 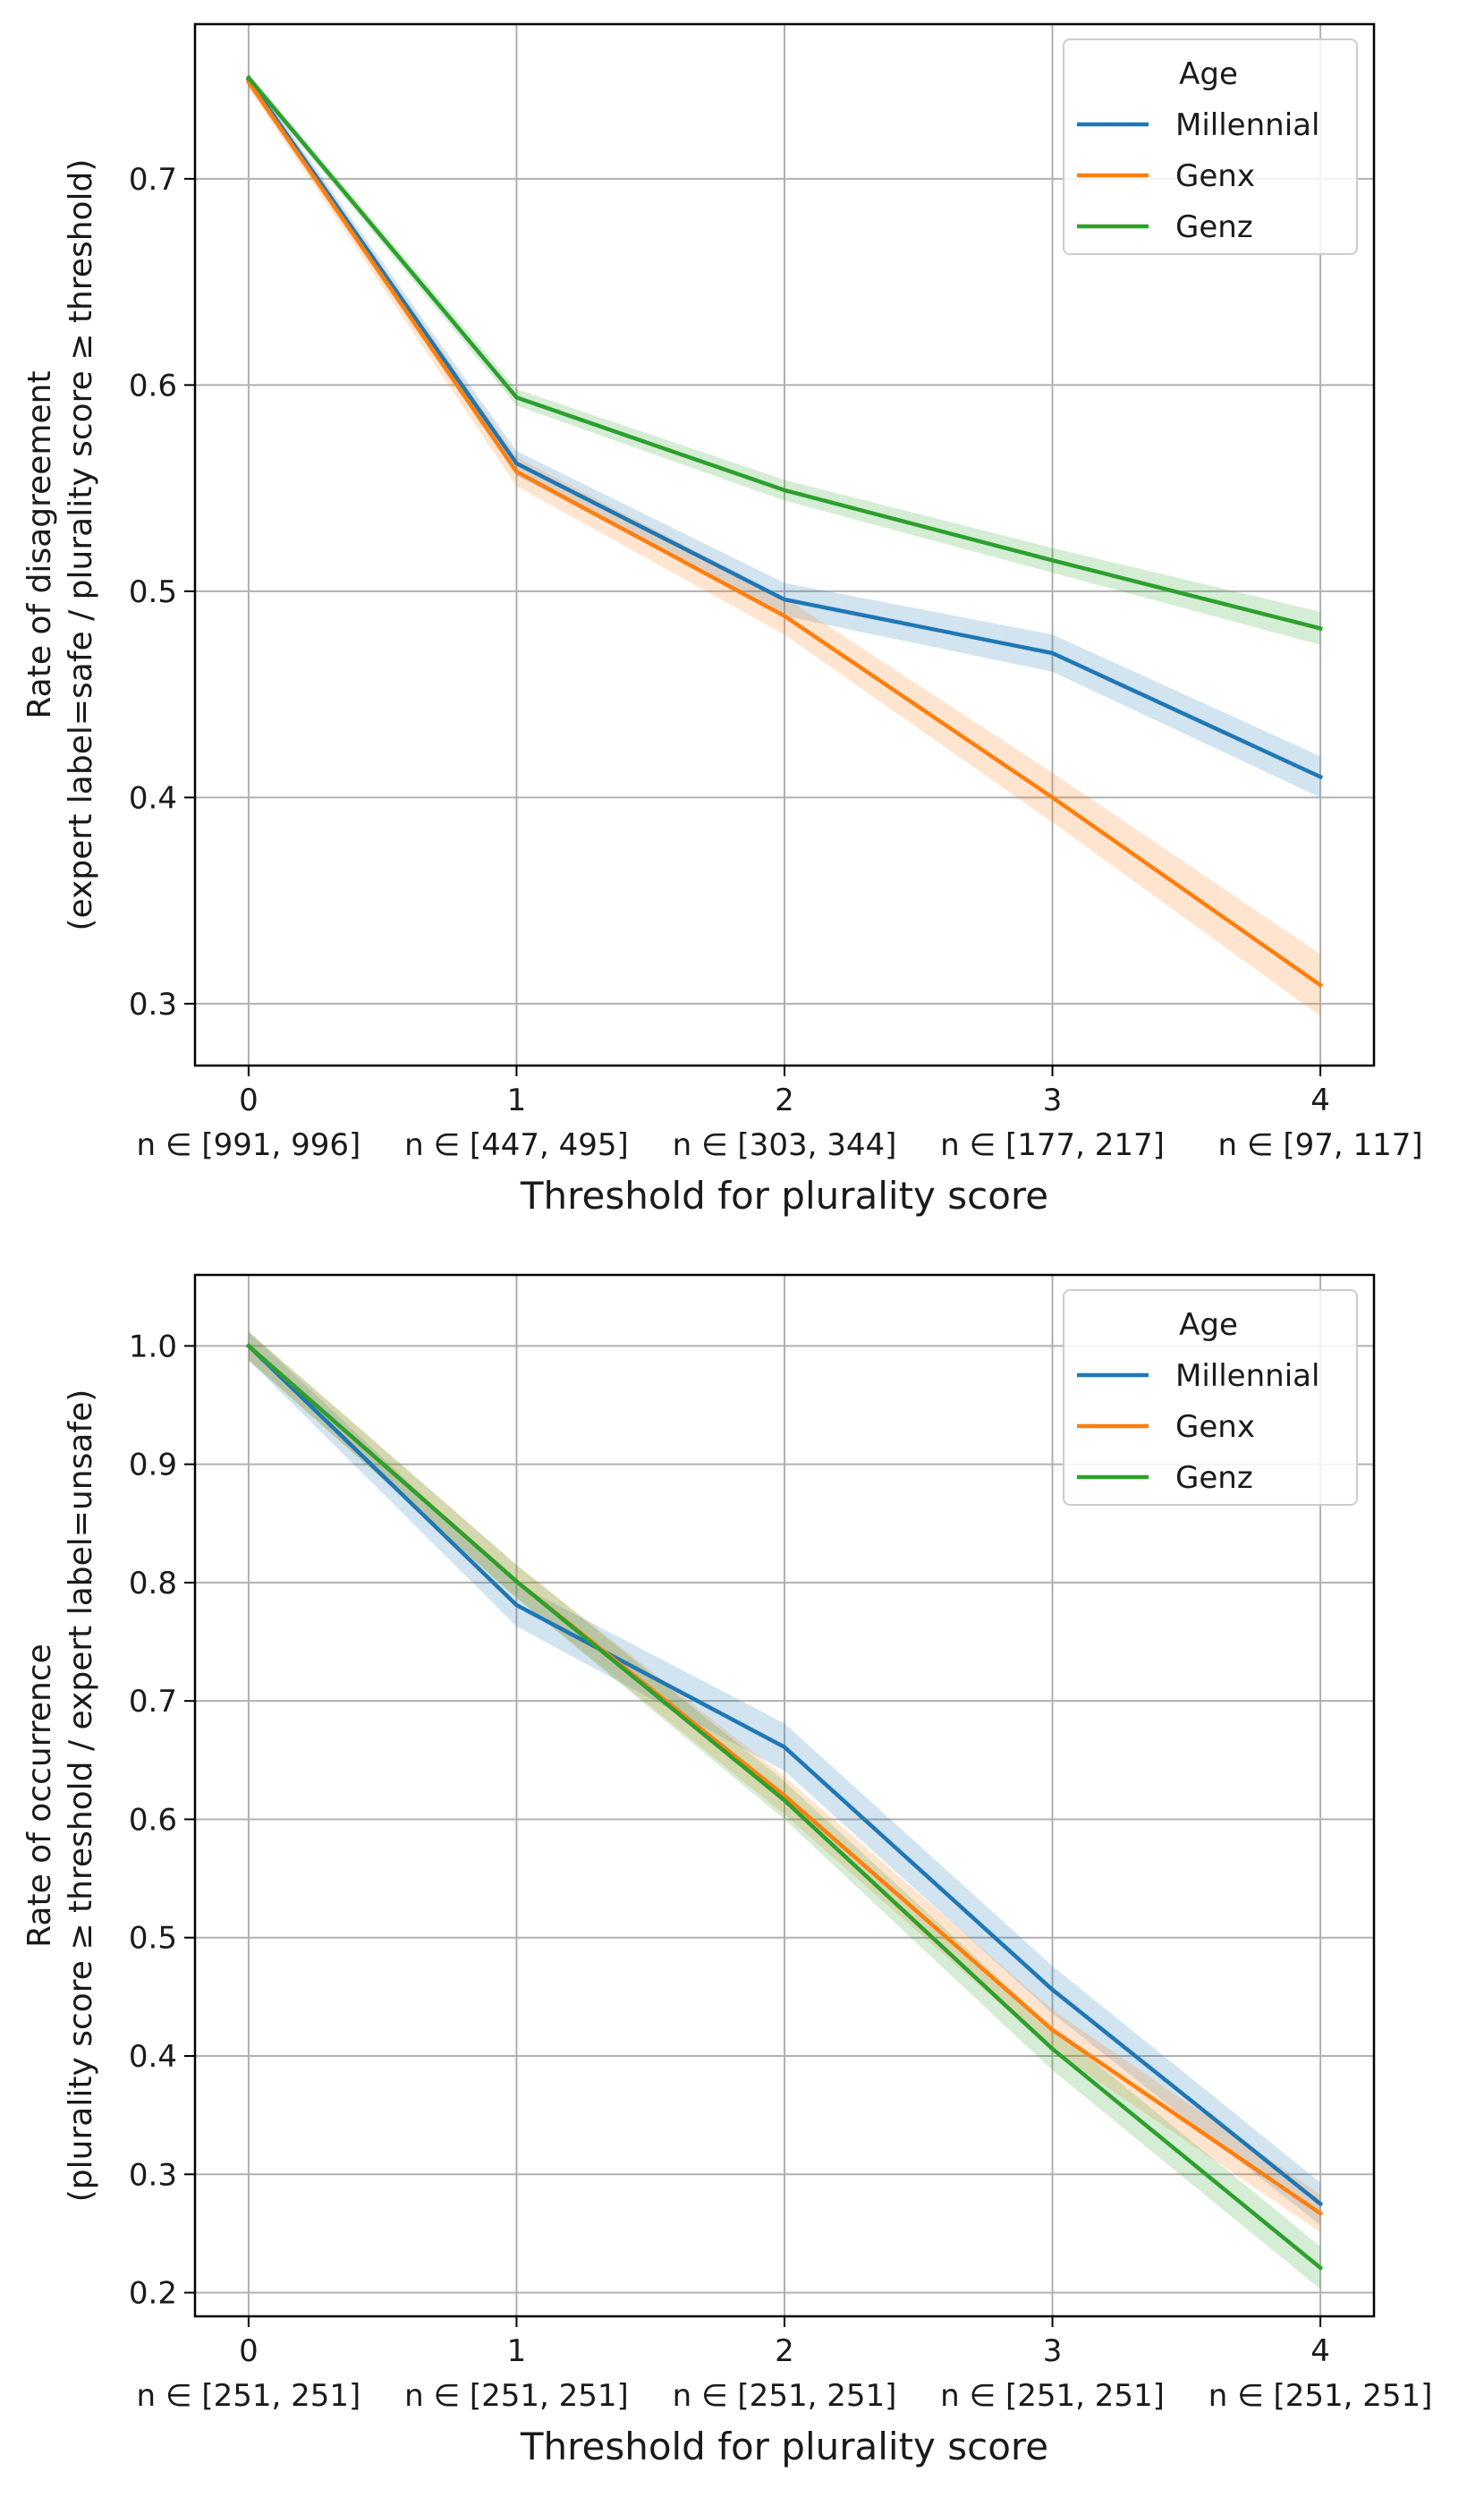 I want to click on x-n-label: n ∈ [97, 117], so click(x=1320, y=1145).